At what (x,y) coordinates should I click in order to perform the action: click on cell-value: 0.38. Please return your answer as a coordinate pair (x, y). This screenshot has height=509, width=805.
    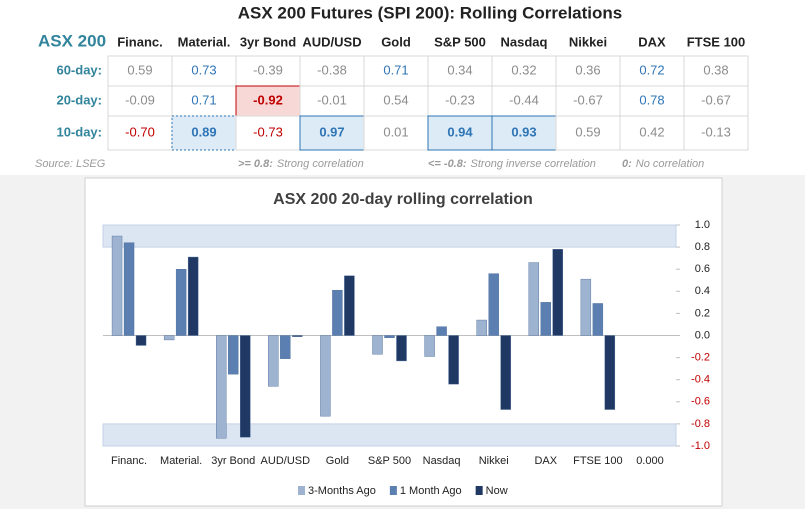
    Looking at the image, I should click on (715, 69).